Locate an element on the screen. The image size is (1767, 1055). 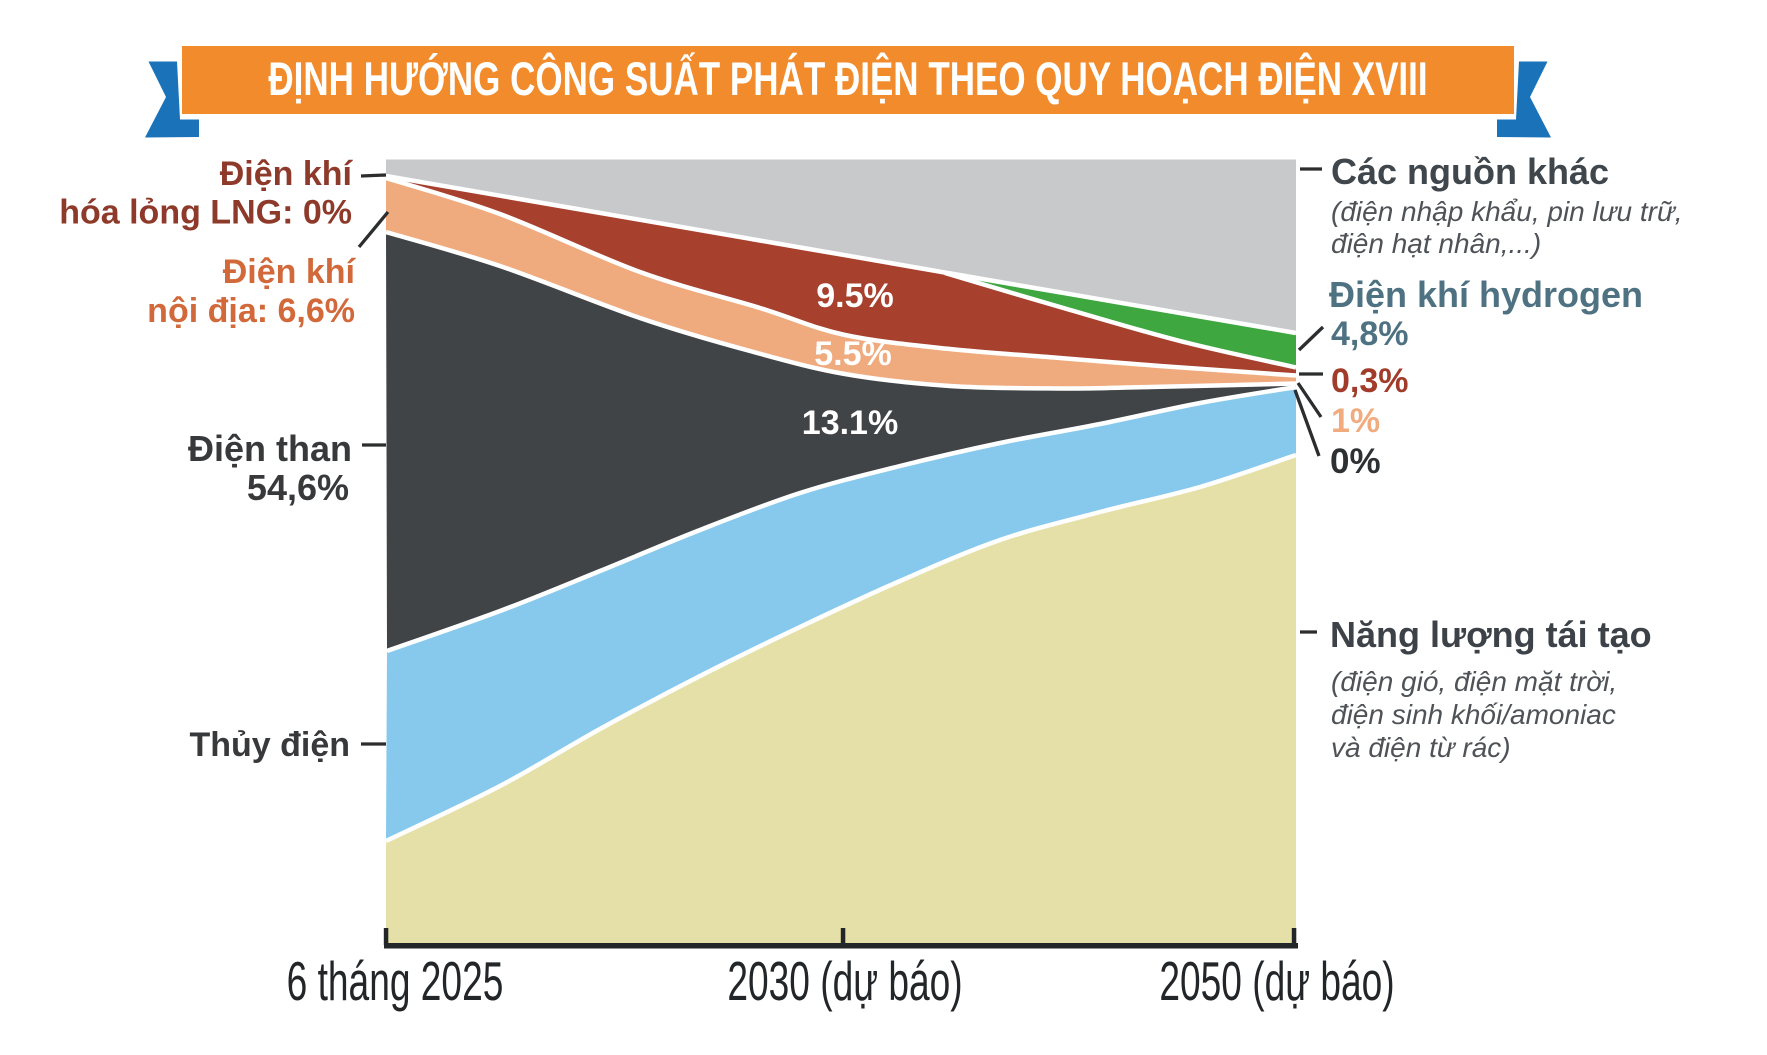
svg-text: 0,3% is located at coordinates (1370, 381).